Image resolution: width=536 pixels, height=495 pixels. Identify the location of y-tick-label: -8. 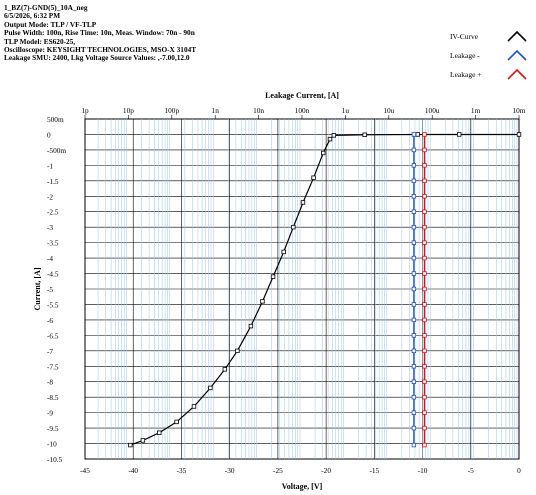
(50, 382).